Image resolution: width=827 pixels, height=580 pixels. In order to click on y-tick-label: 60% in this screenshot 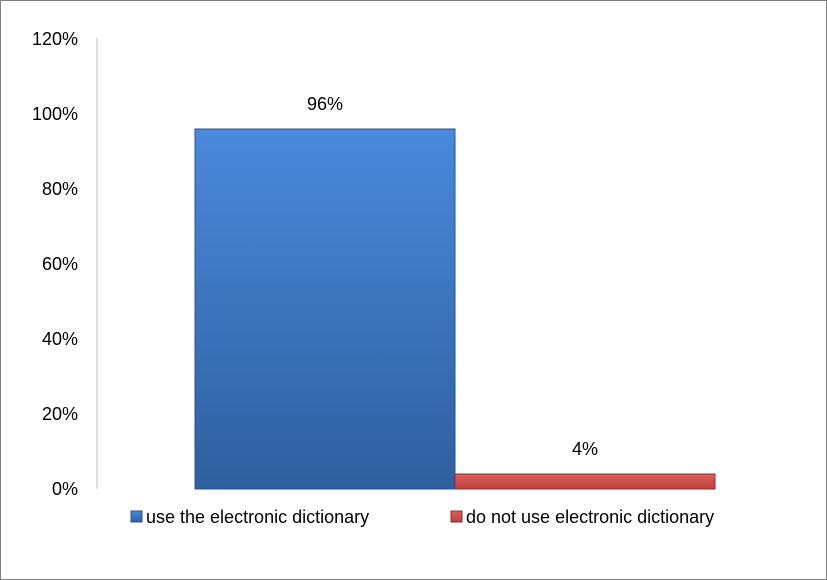, I will do `click(60, 264)`.